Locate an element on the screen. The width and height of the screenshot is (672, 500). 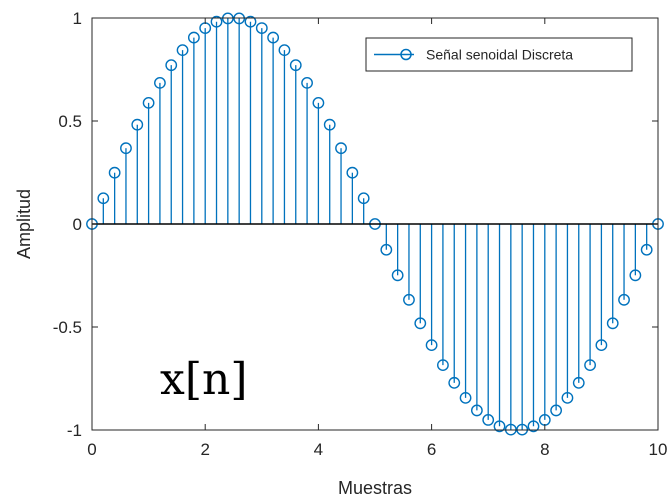
y-tick-label: 1 is located at coordinates (77, 18).